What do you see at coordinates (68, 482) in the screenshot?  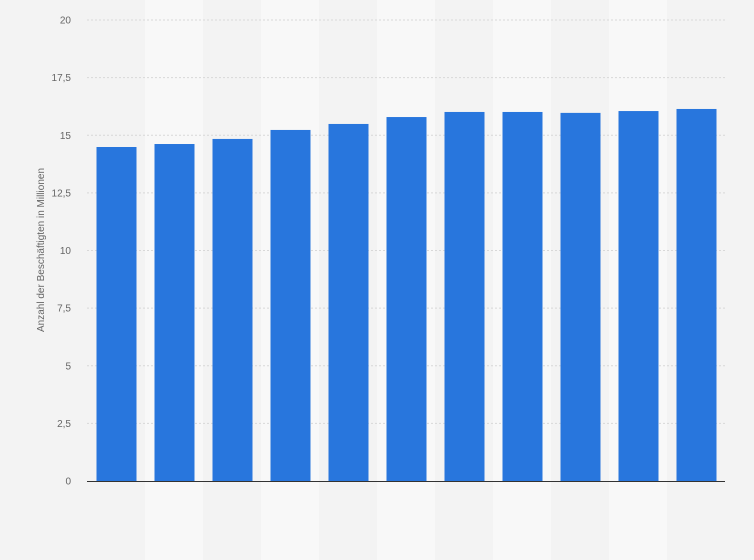 I see `y-tick-label: 0` at bounding box center [68, 482].